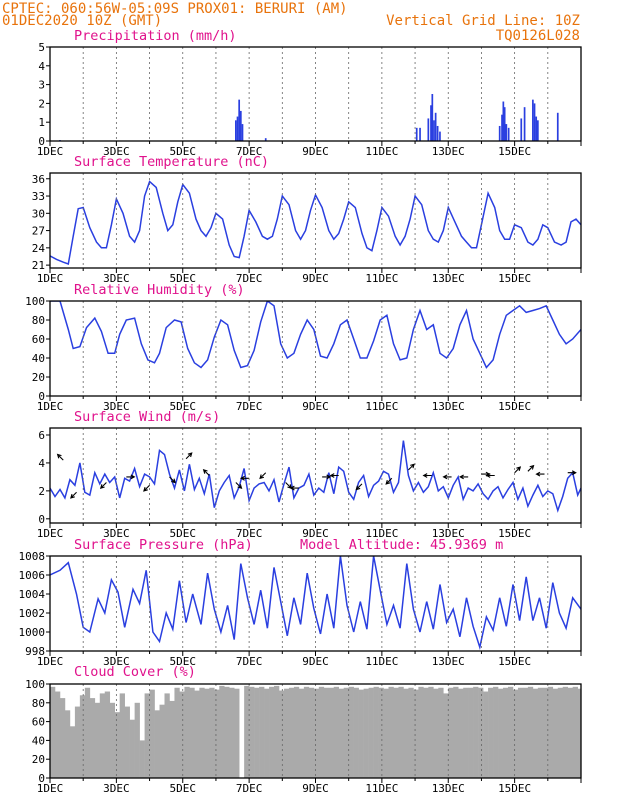  I want to click on temp-xtick-label-5: 11DEC, so click(381, 278).